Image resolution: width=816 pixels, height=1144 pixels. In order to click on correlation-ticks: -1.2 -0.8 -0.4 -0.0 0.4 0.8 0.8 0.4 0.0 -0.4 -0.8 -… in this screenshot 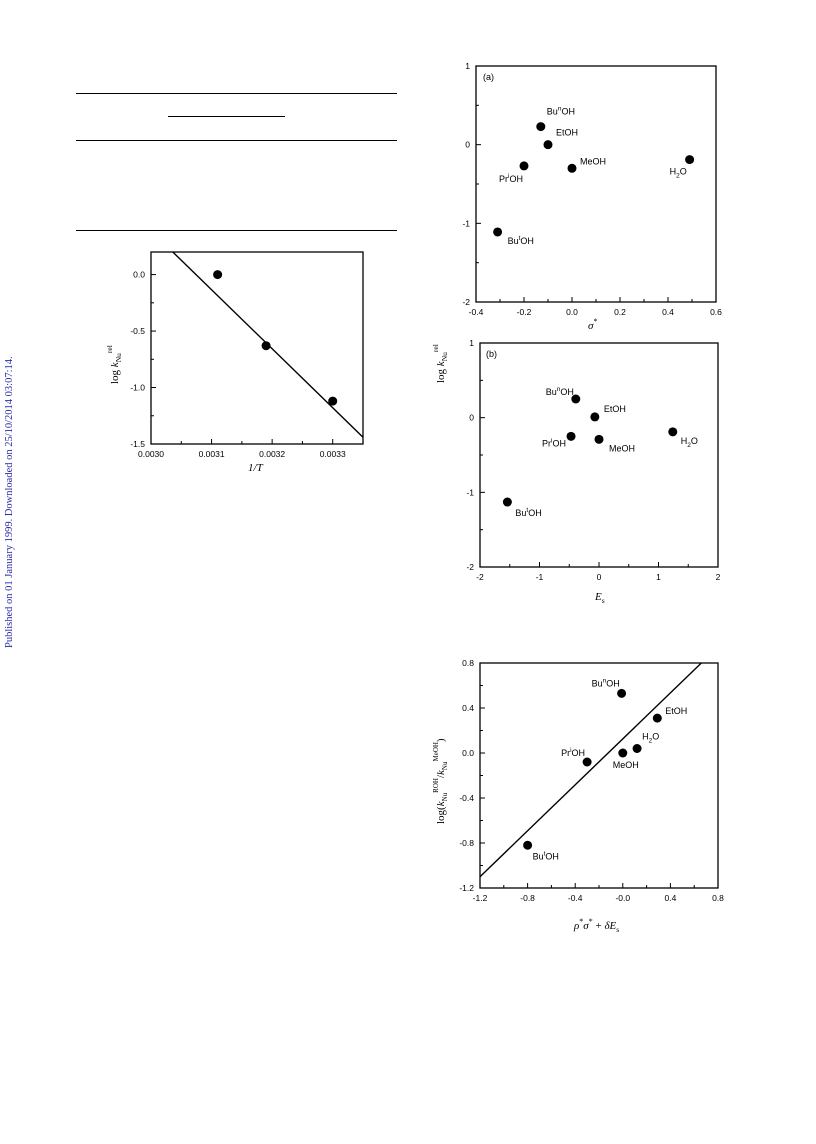, I will do `click(591, 780)`.